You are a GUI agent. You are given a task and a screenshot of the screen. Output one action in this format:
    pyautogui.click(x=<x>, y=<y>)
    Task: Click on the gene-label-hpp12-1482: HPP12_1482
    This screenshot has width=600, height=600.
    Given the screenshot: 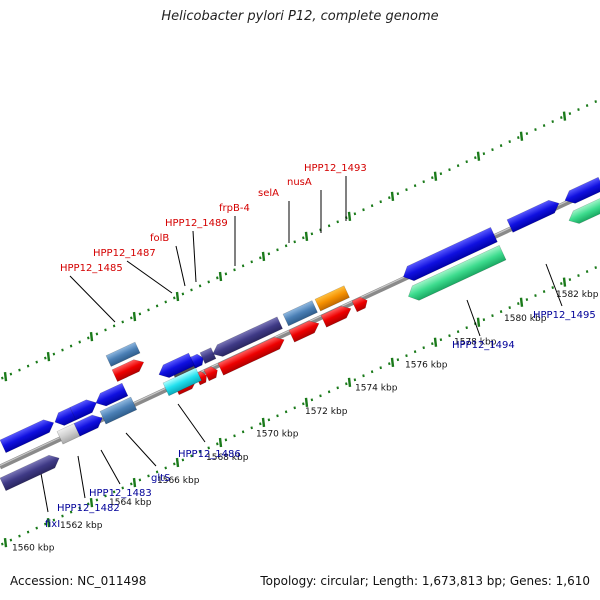 What is the action you would take?
    pyautogui.click(x=88, y=508)
    